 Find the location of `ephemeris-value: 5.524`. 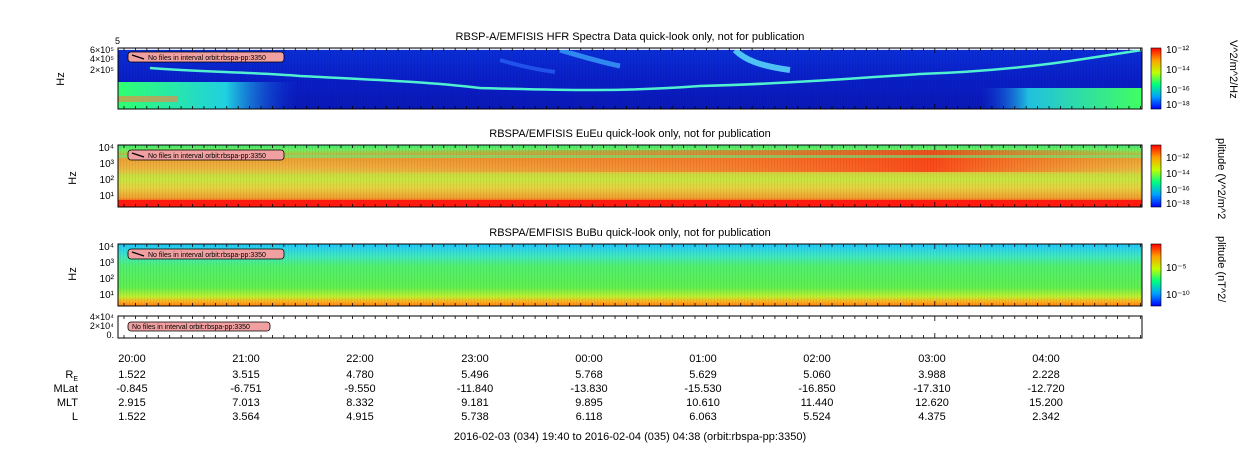

ephemeris-value: 5.524 is located at coordinates (817, 417).